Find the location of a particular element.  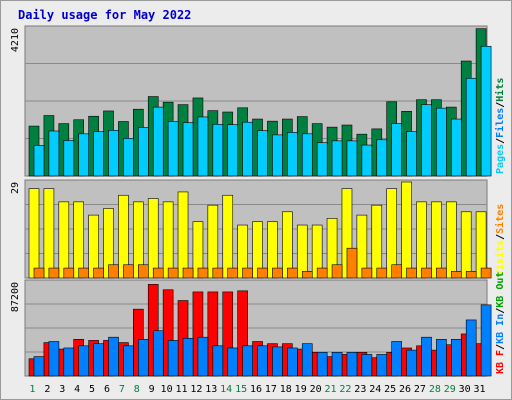

day-label-12: 12 is located at coordinates (196, 389).